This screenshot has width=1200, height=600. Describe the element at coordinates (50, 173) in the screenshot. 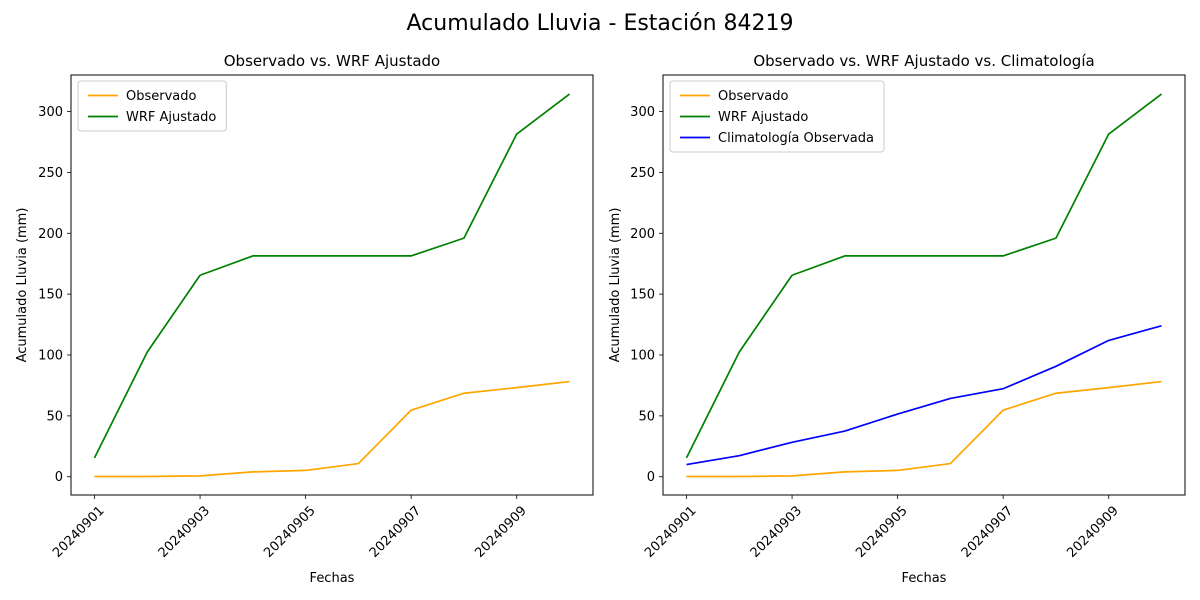

I see `chart-left-ytick-label: 250` at that location.